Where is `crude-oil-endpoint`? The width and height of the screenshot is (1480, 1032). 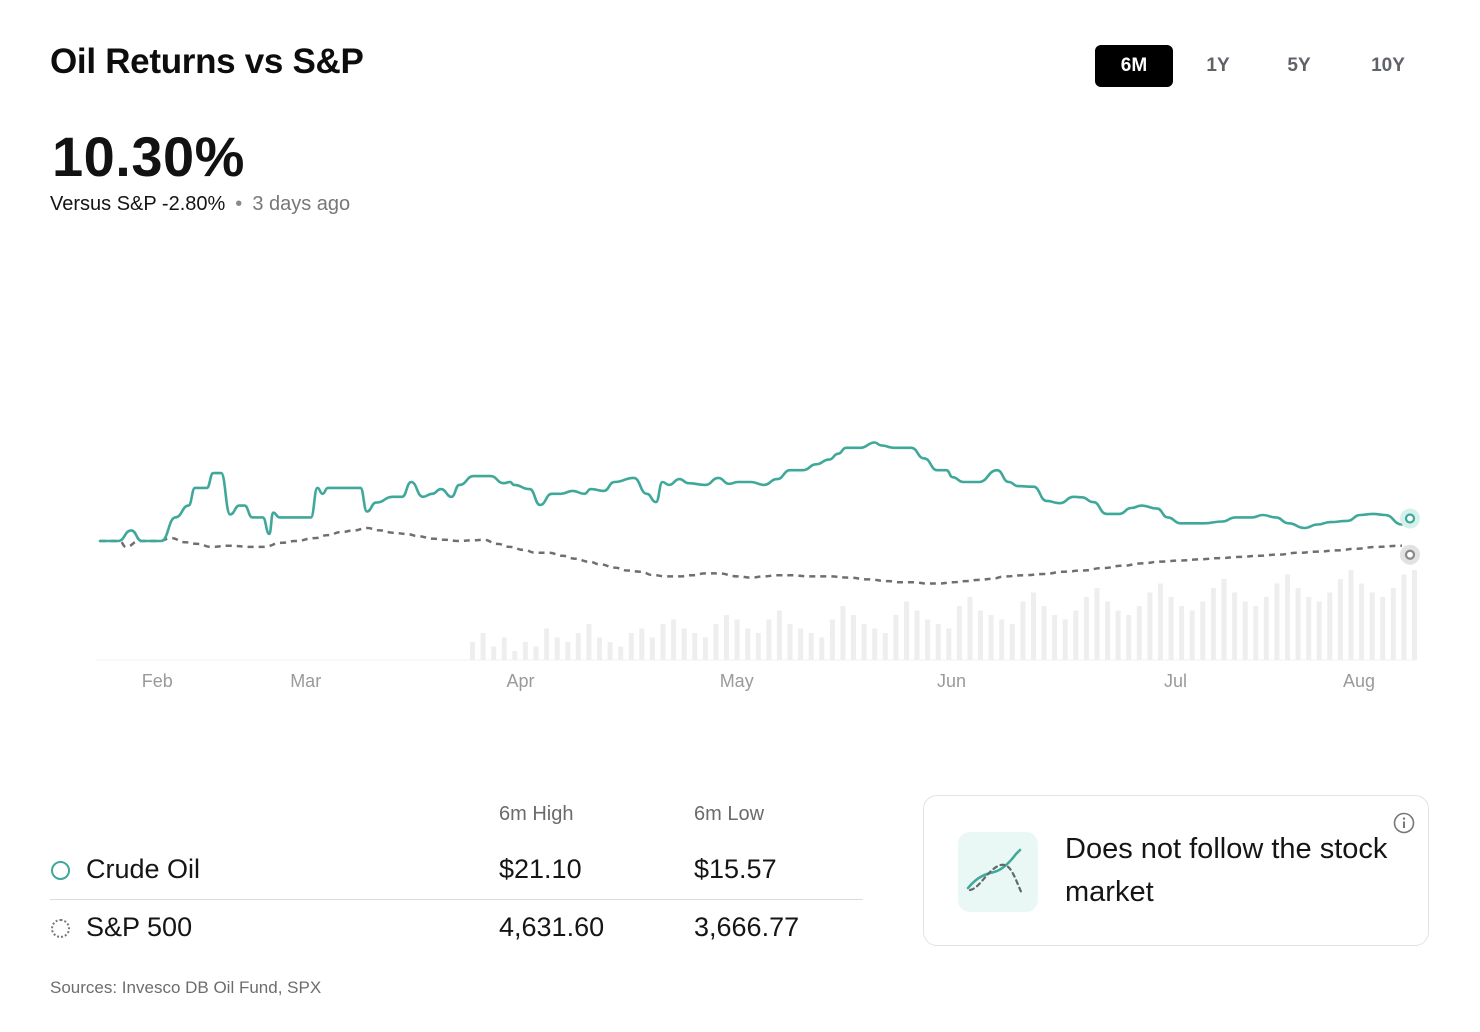
crude-oil-endpoint is located at coordinates (1410, 518).